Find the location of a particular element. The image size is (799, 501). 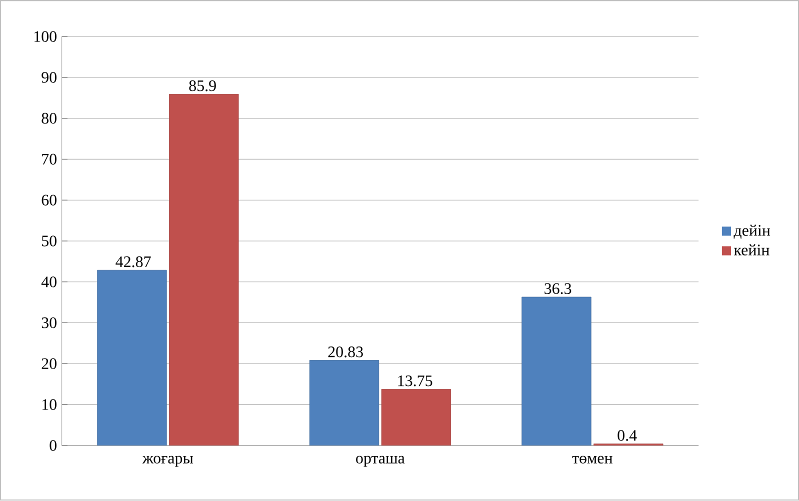

legend-label: дейін is located at coordinates (752, 231).